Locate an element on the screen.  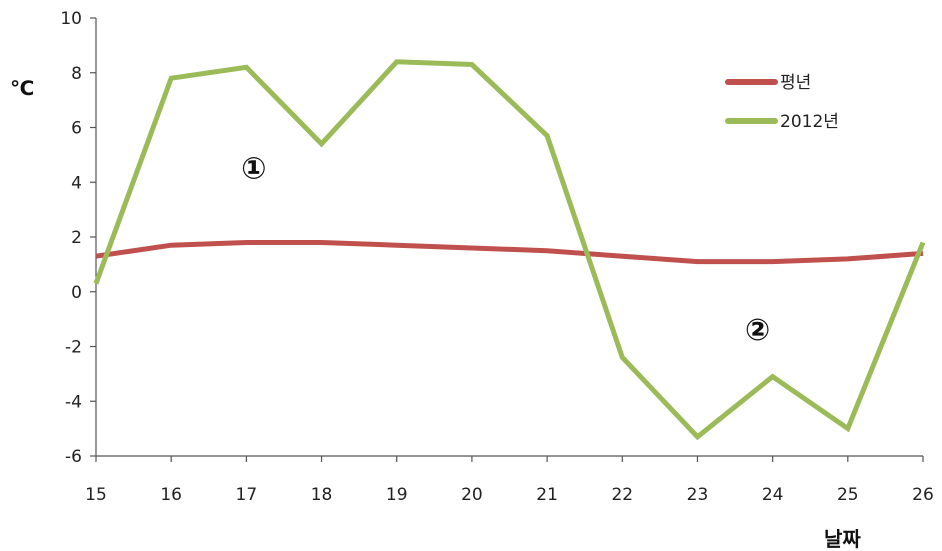
x-tick-label: 20 is located at coordinates (472, 495).